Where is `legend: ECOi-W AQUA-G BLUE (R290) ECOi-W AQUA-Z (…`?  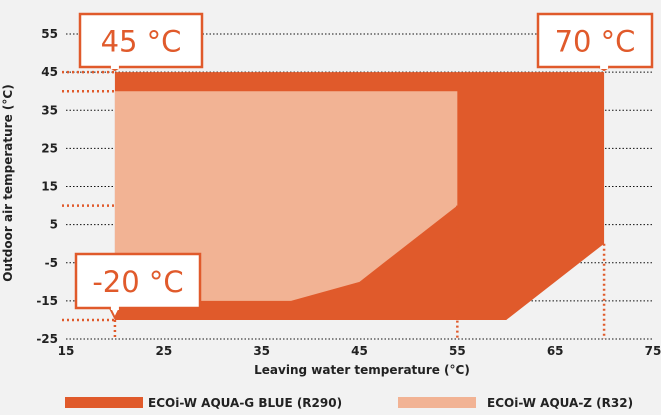
legend: ECOi-W AQUA-G BLUE (R290) ECOi-W AQUA-Z (… is located at coordinates (349, 403).